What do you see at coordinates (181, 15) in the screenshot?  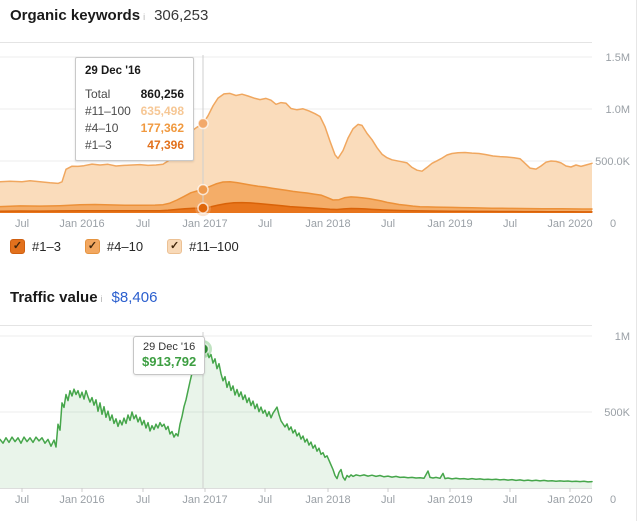 I see `organic-keywords-count: 306,253` at bounding box center [181, 15].